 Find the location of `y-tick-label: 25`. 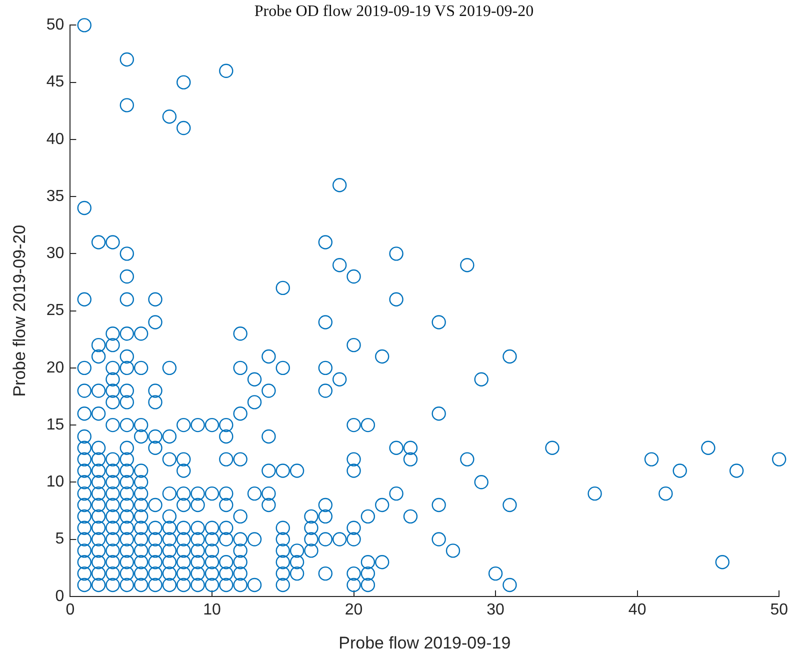

y-tick-label: 25 is located at coordinates (55, 311).